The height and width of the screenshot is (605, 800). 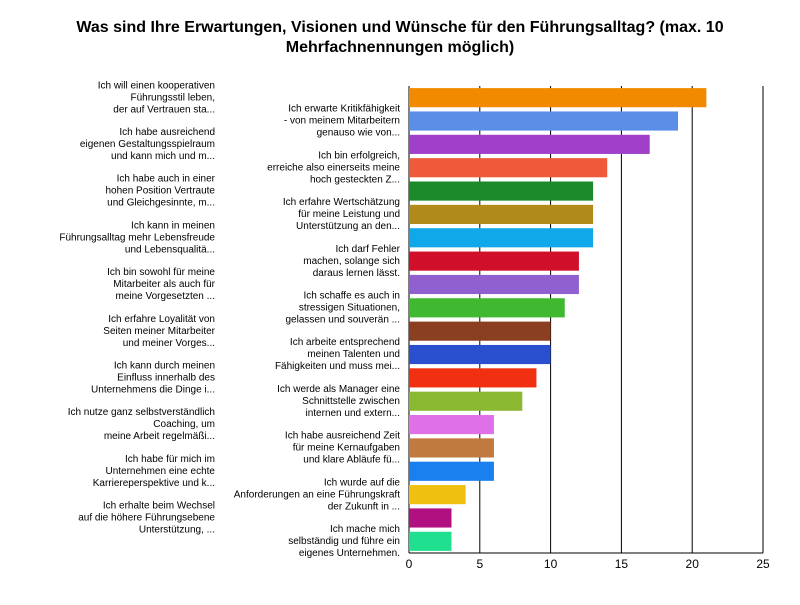 What do you see at coordinates (161, 272) in the screenshot?
I see `y-tick-label: Ich bin sowohl für meine` at bounding box center [161, 272].